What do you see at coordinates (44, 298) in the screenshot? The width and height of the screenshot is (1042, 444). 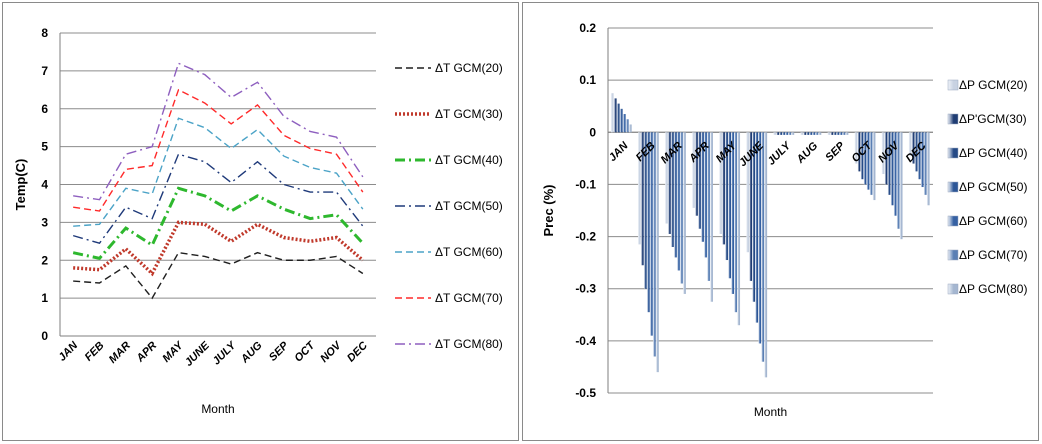 I see `y-tick-label: 1` at bounding box center [44, 298].